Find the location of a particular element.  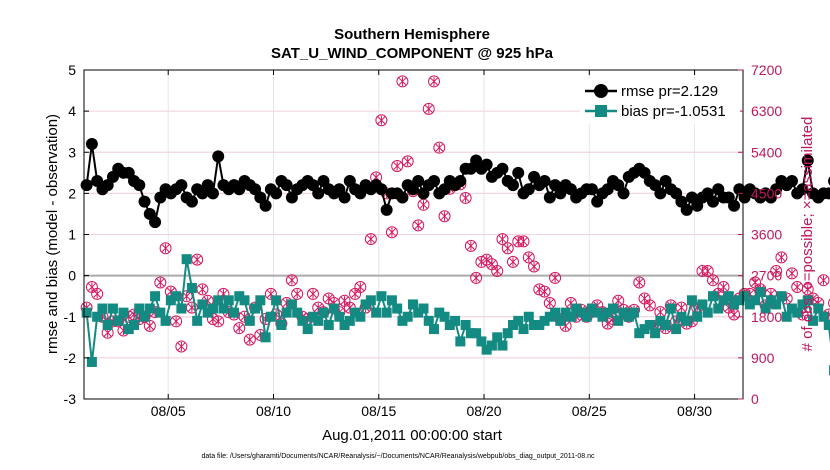

y-axis-label: rmse and bias (model - observation) is located at coordinates (52, 234).